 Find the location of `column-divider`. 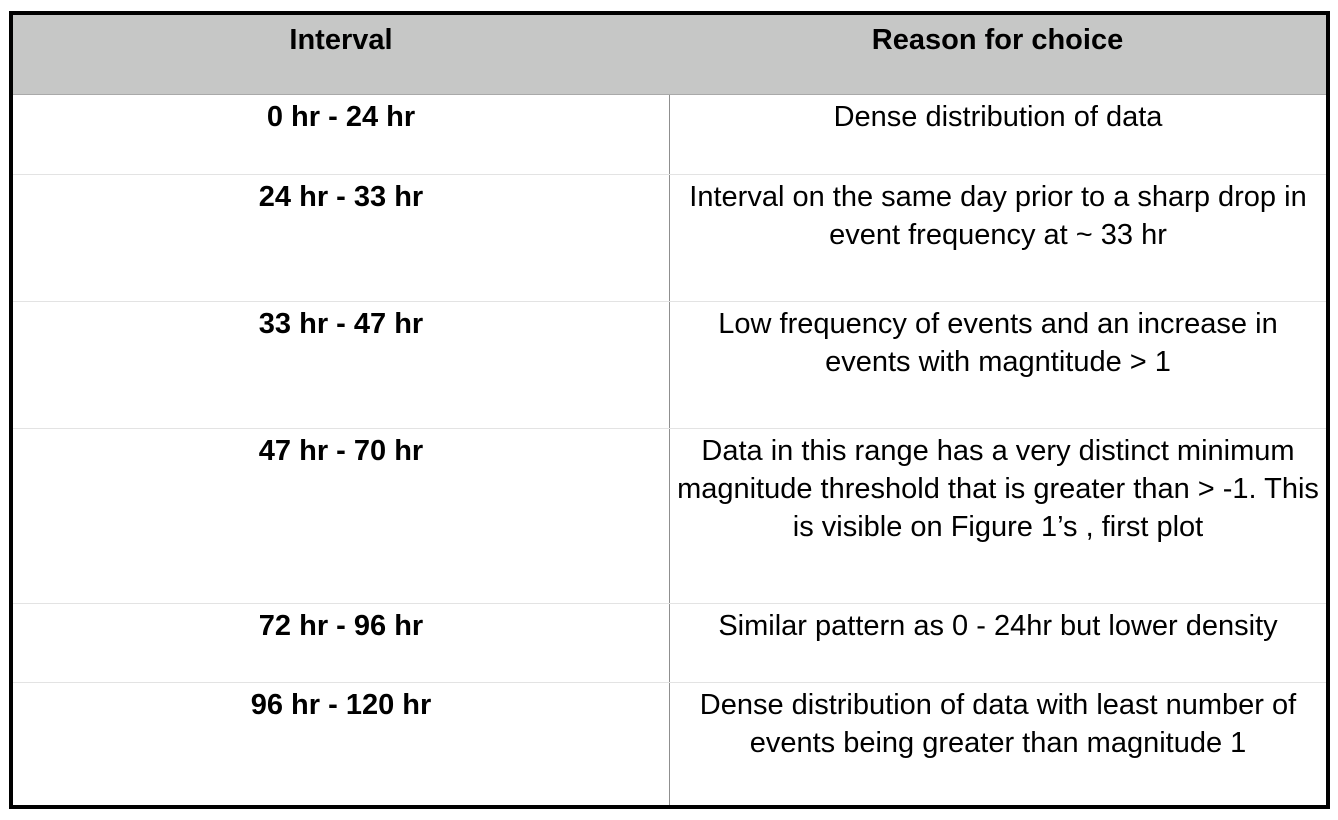

column-divider is located at coordinates (669, 450).